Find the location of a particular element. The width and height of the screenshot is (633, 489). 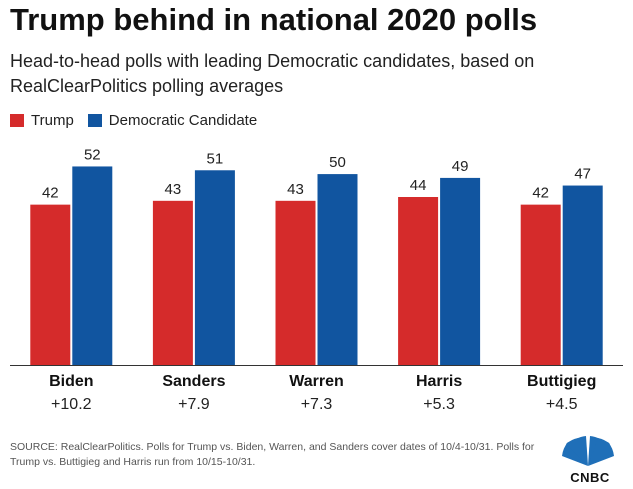

category-label-harris: Harris is located at coordinates (439, 381).